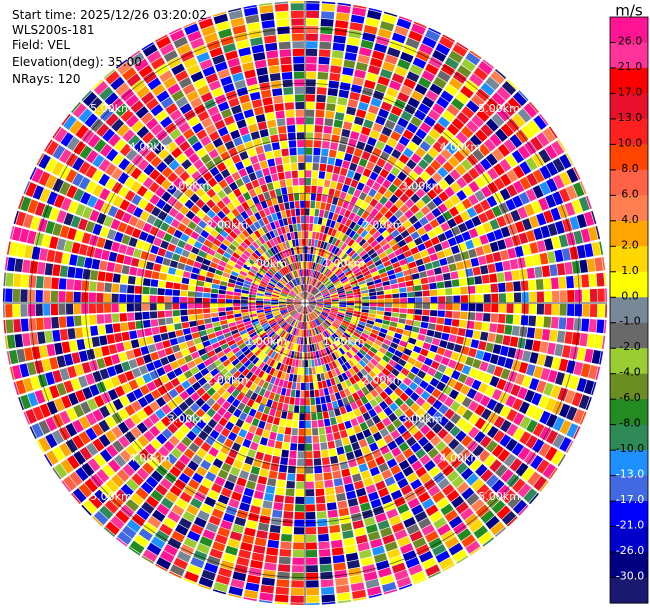  I want to click on colorbar-tick-label: -6.0, so click(629, 397).